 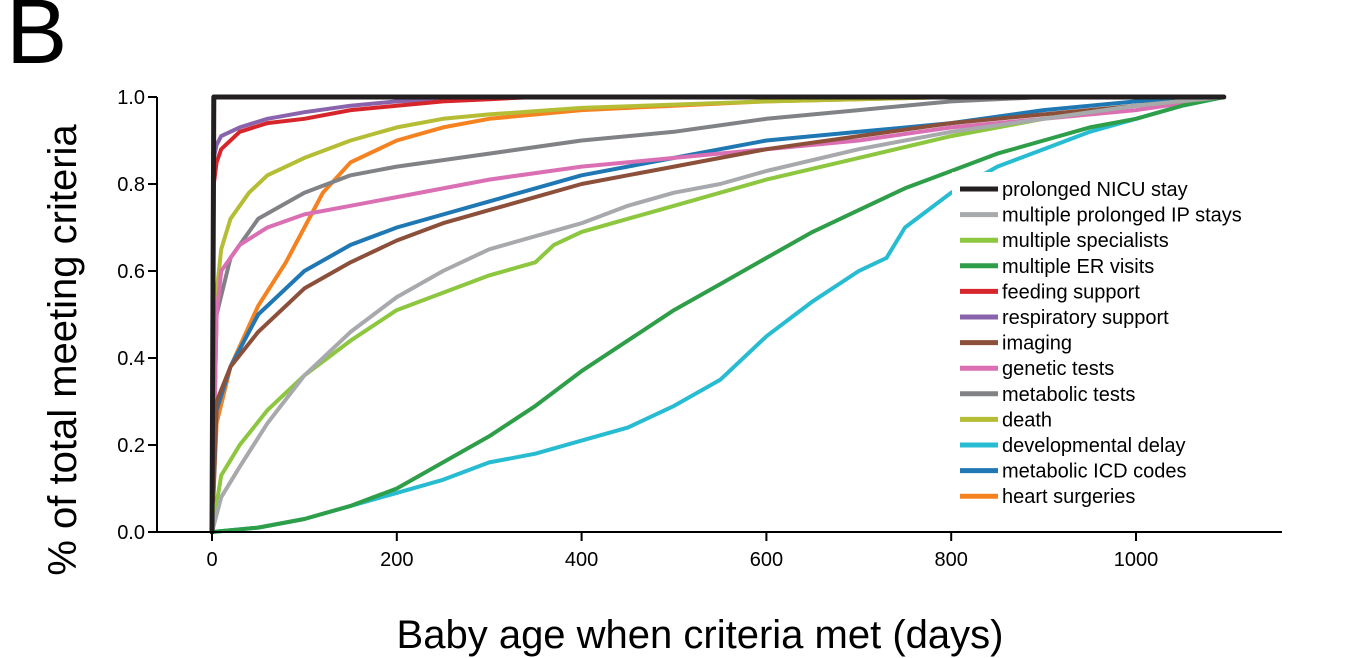 I want to click on y-tick-label-5: 1.0, so click(x=131, y=98).